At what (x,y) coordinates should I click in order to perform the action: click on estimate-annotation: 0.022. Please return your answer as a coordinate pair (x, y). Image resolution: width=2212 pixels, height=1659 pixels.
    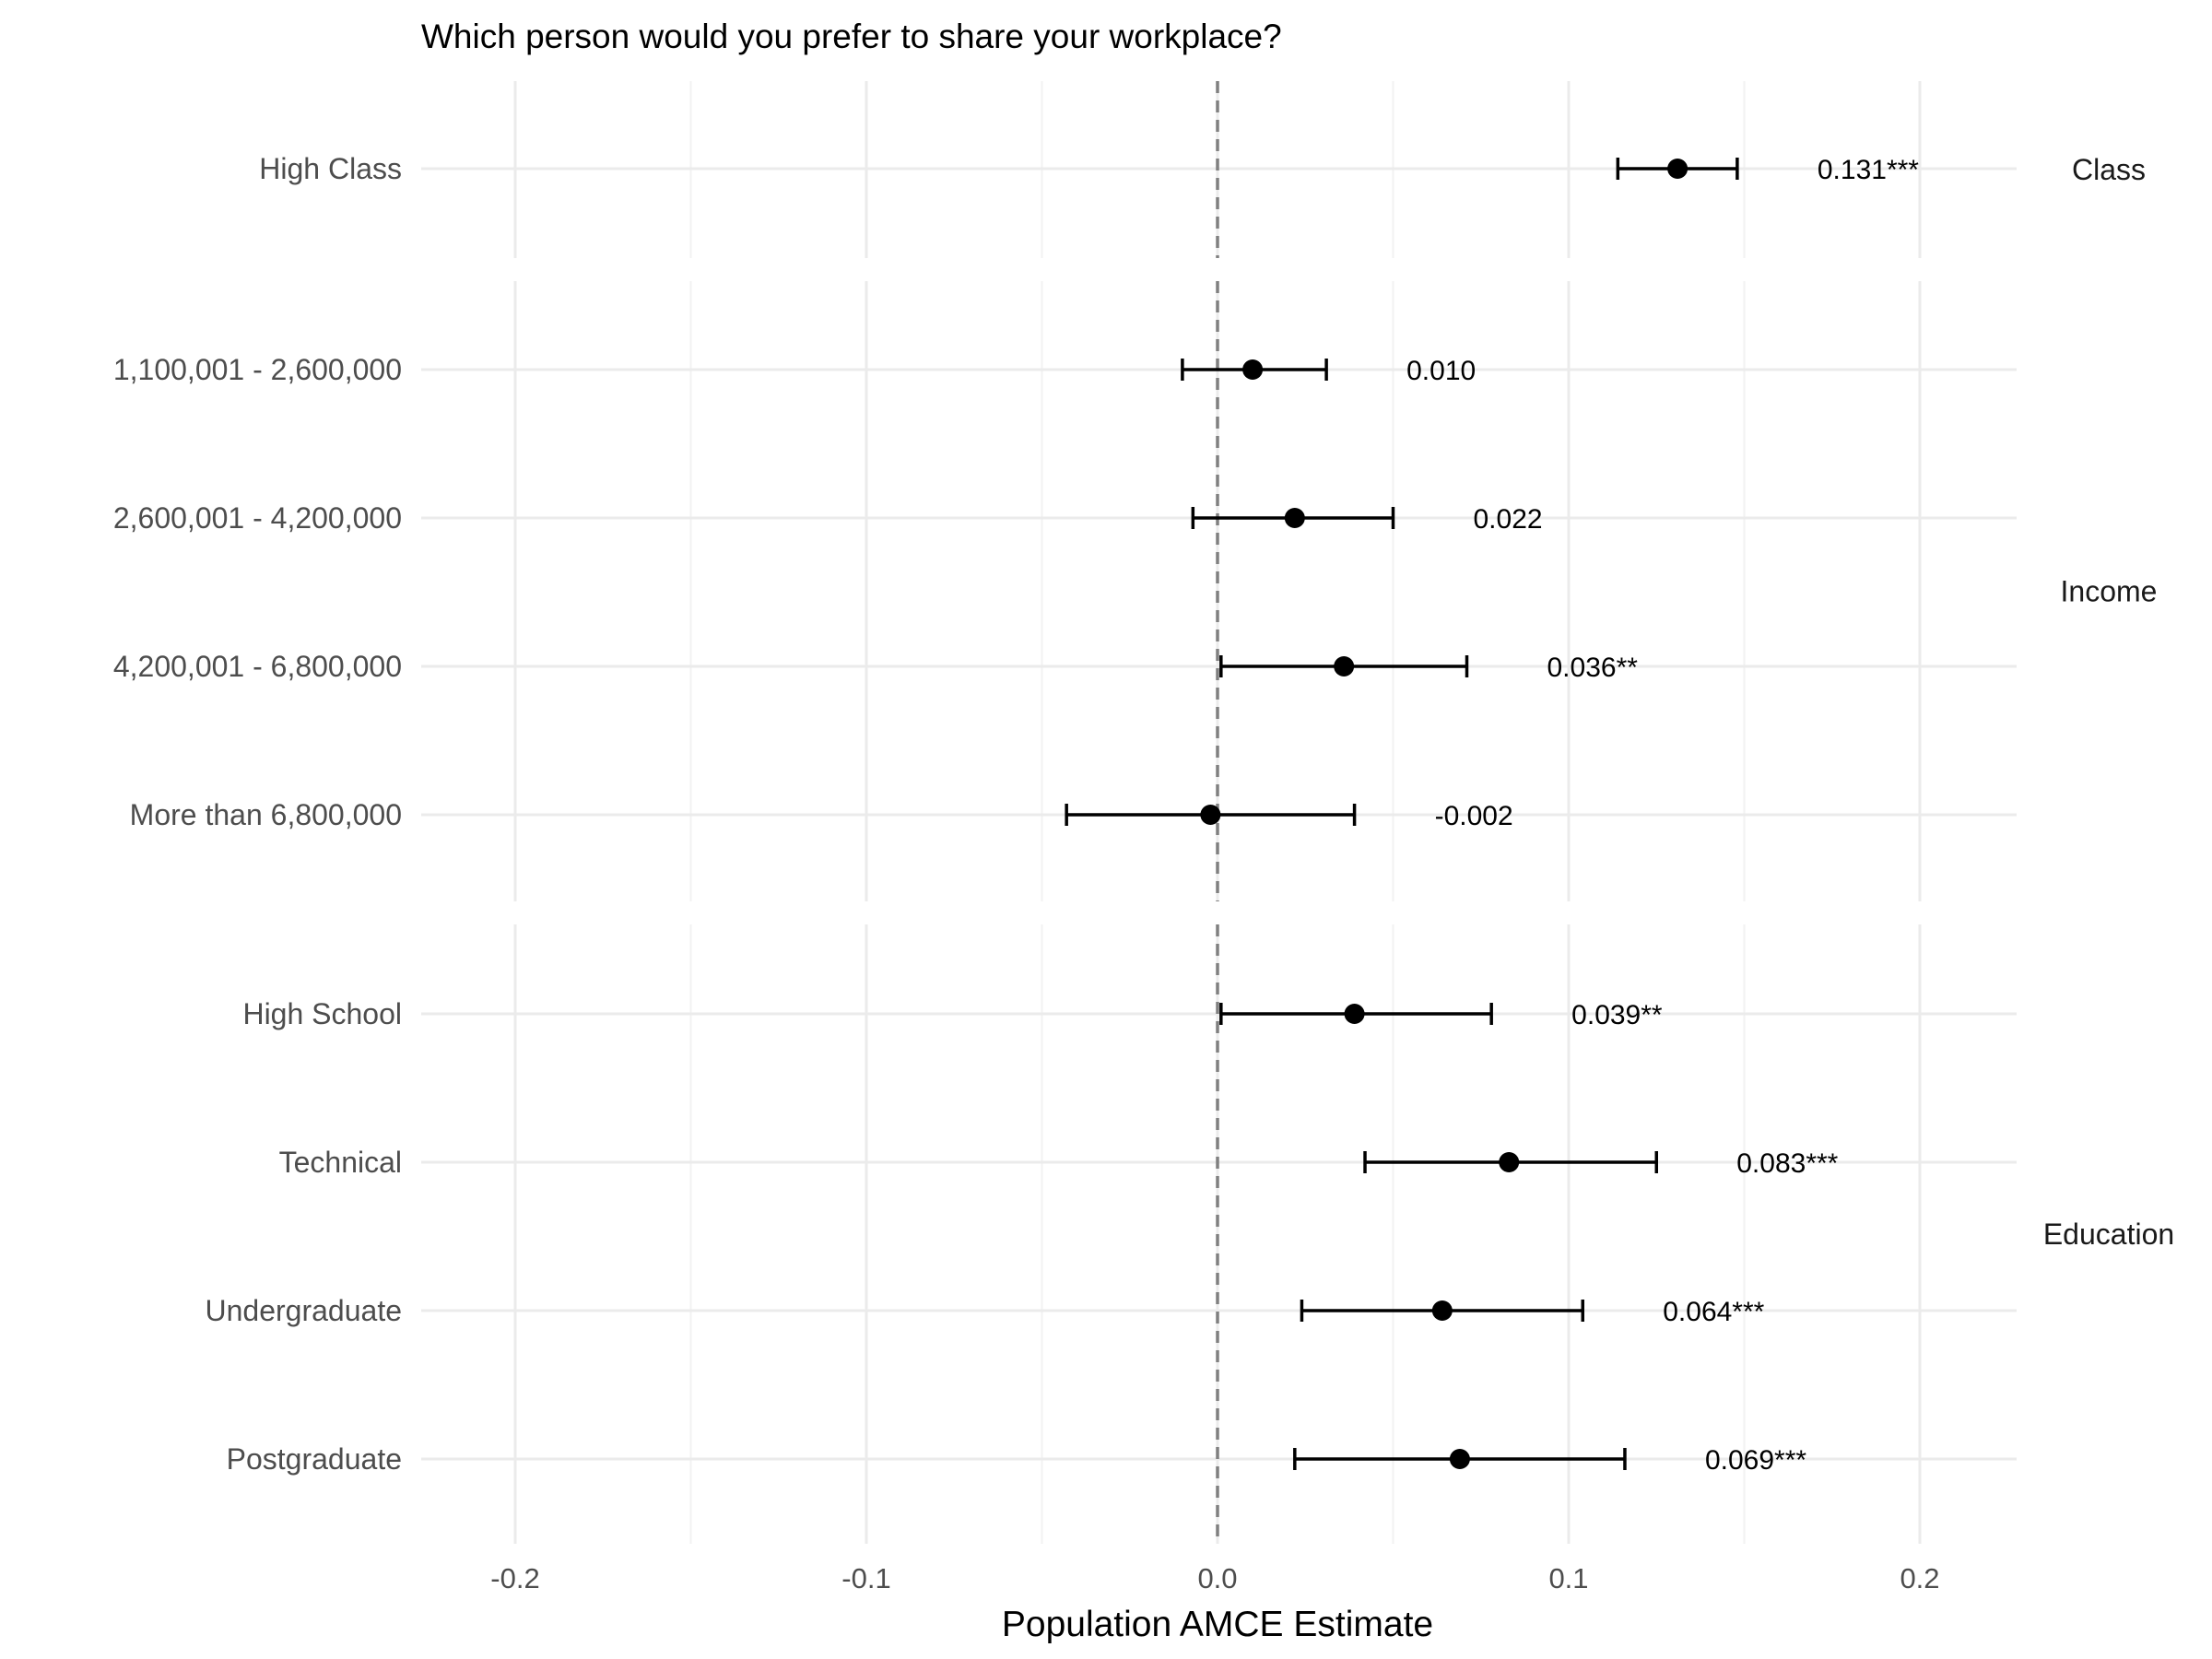
    Looking at the image, I should click on (1508, 519).